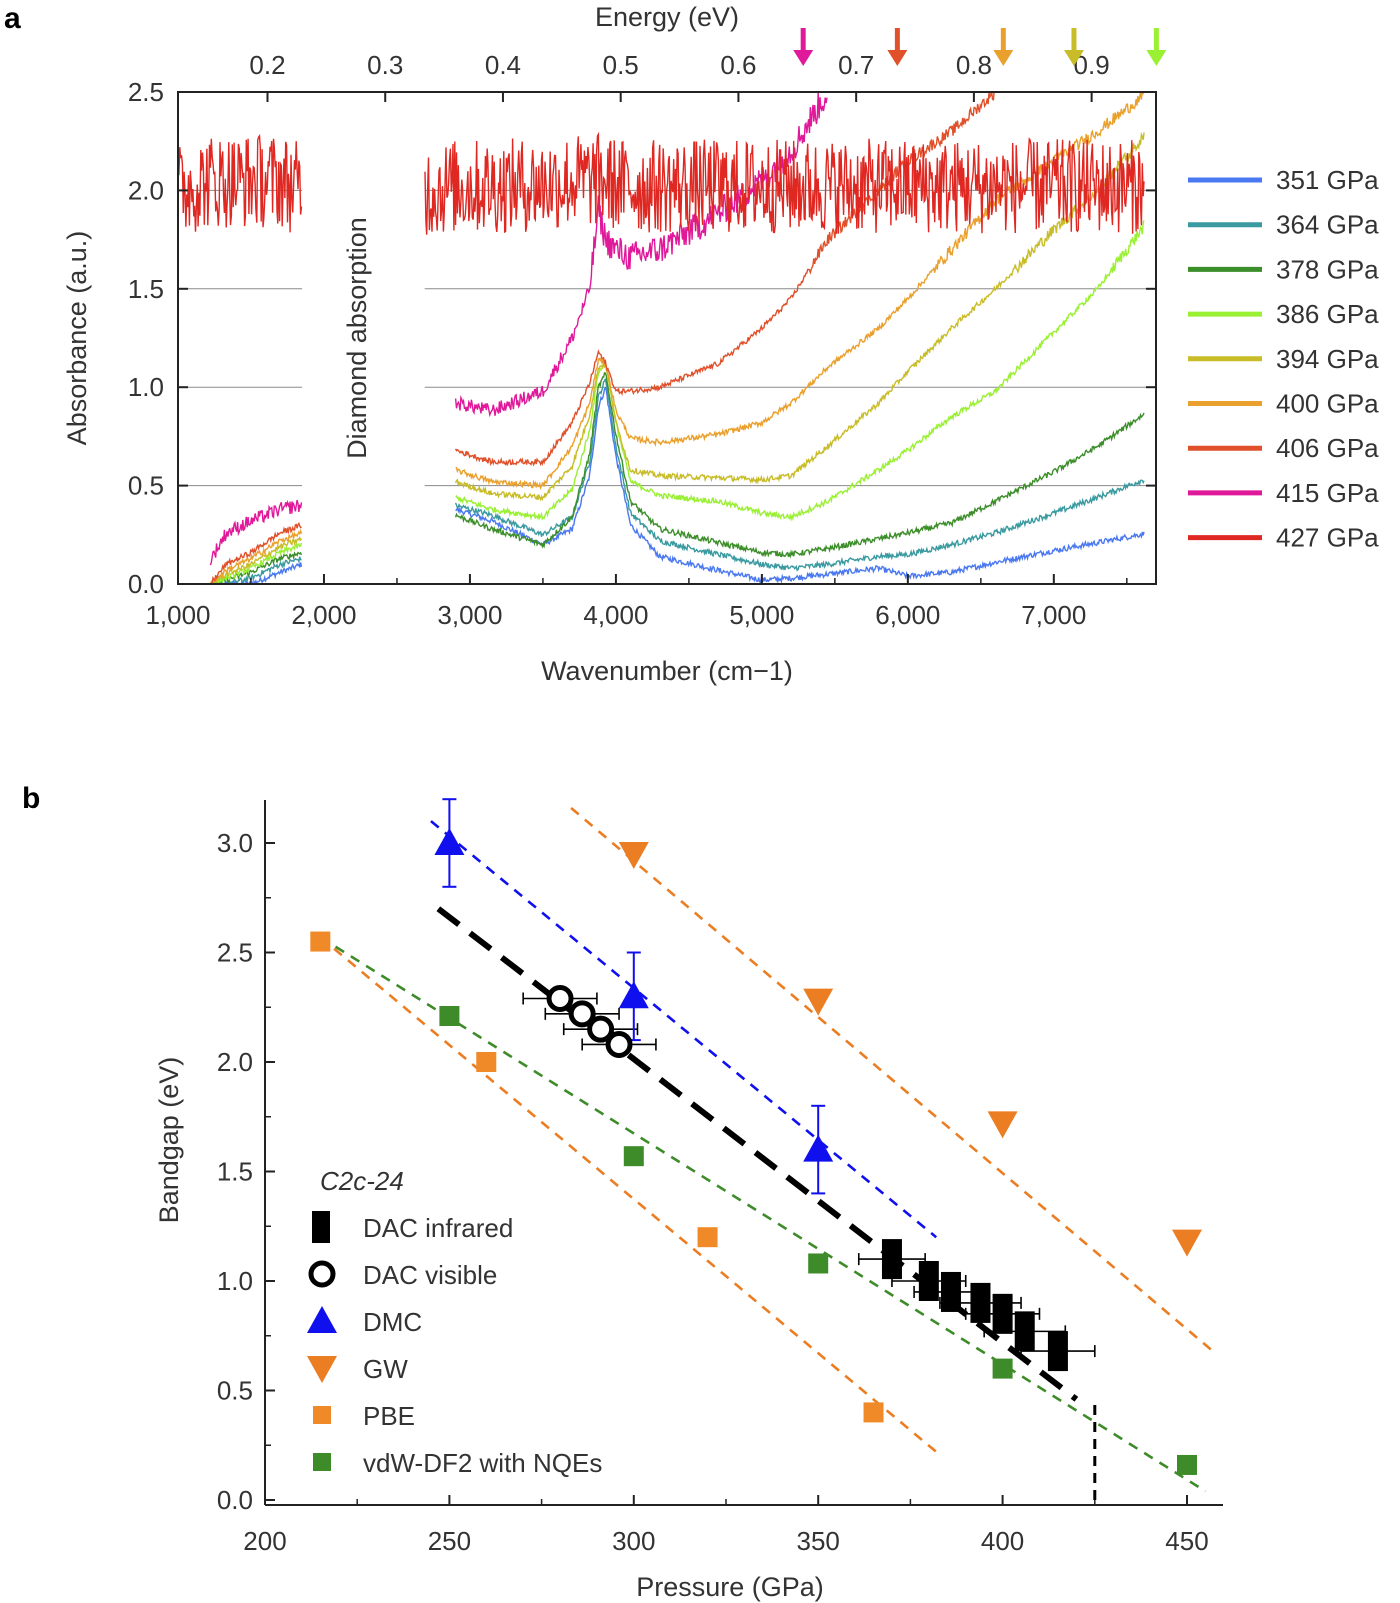 This screenshot has height=1603, width=1400. I want to click on y-tick-label-a-1: 0.5, so click(146, 486).